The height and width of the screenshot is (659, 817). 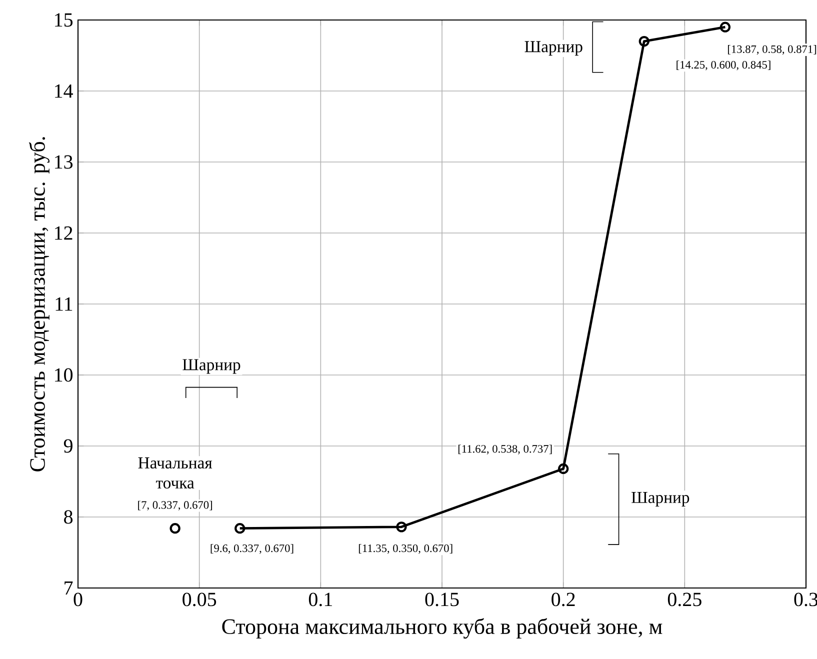 I want to click on y-tick-label: 9, so click(x=68, y=446).